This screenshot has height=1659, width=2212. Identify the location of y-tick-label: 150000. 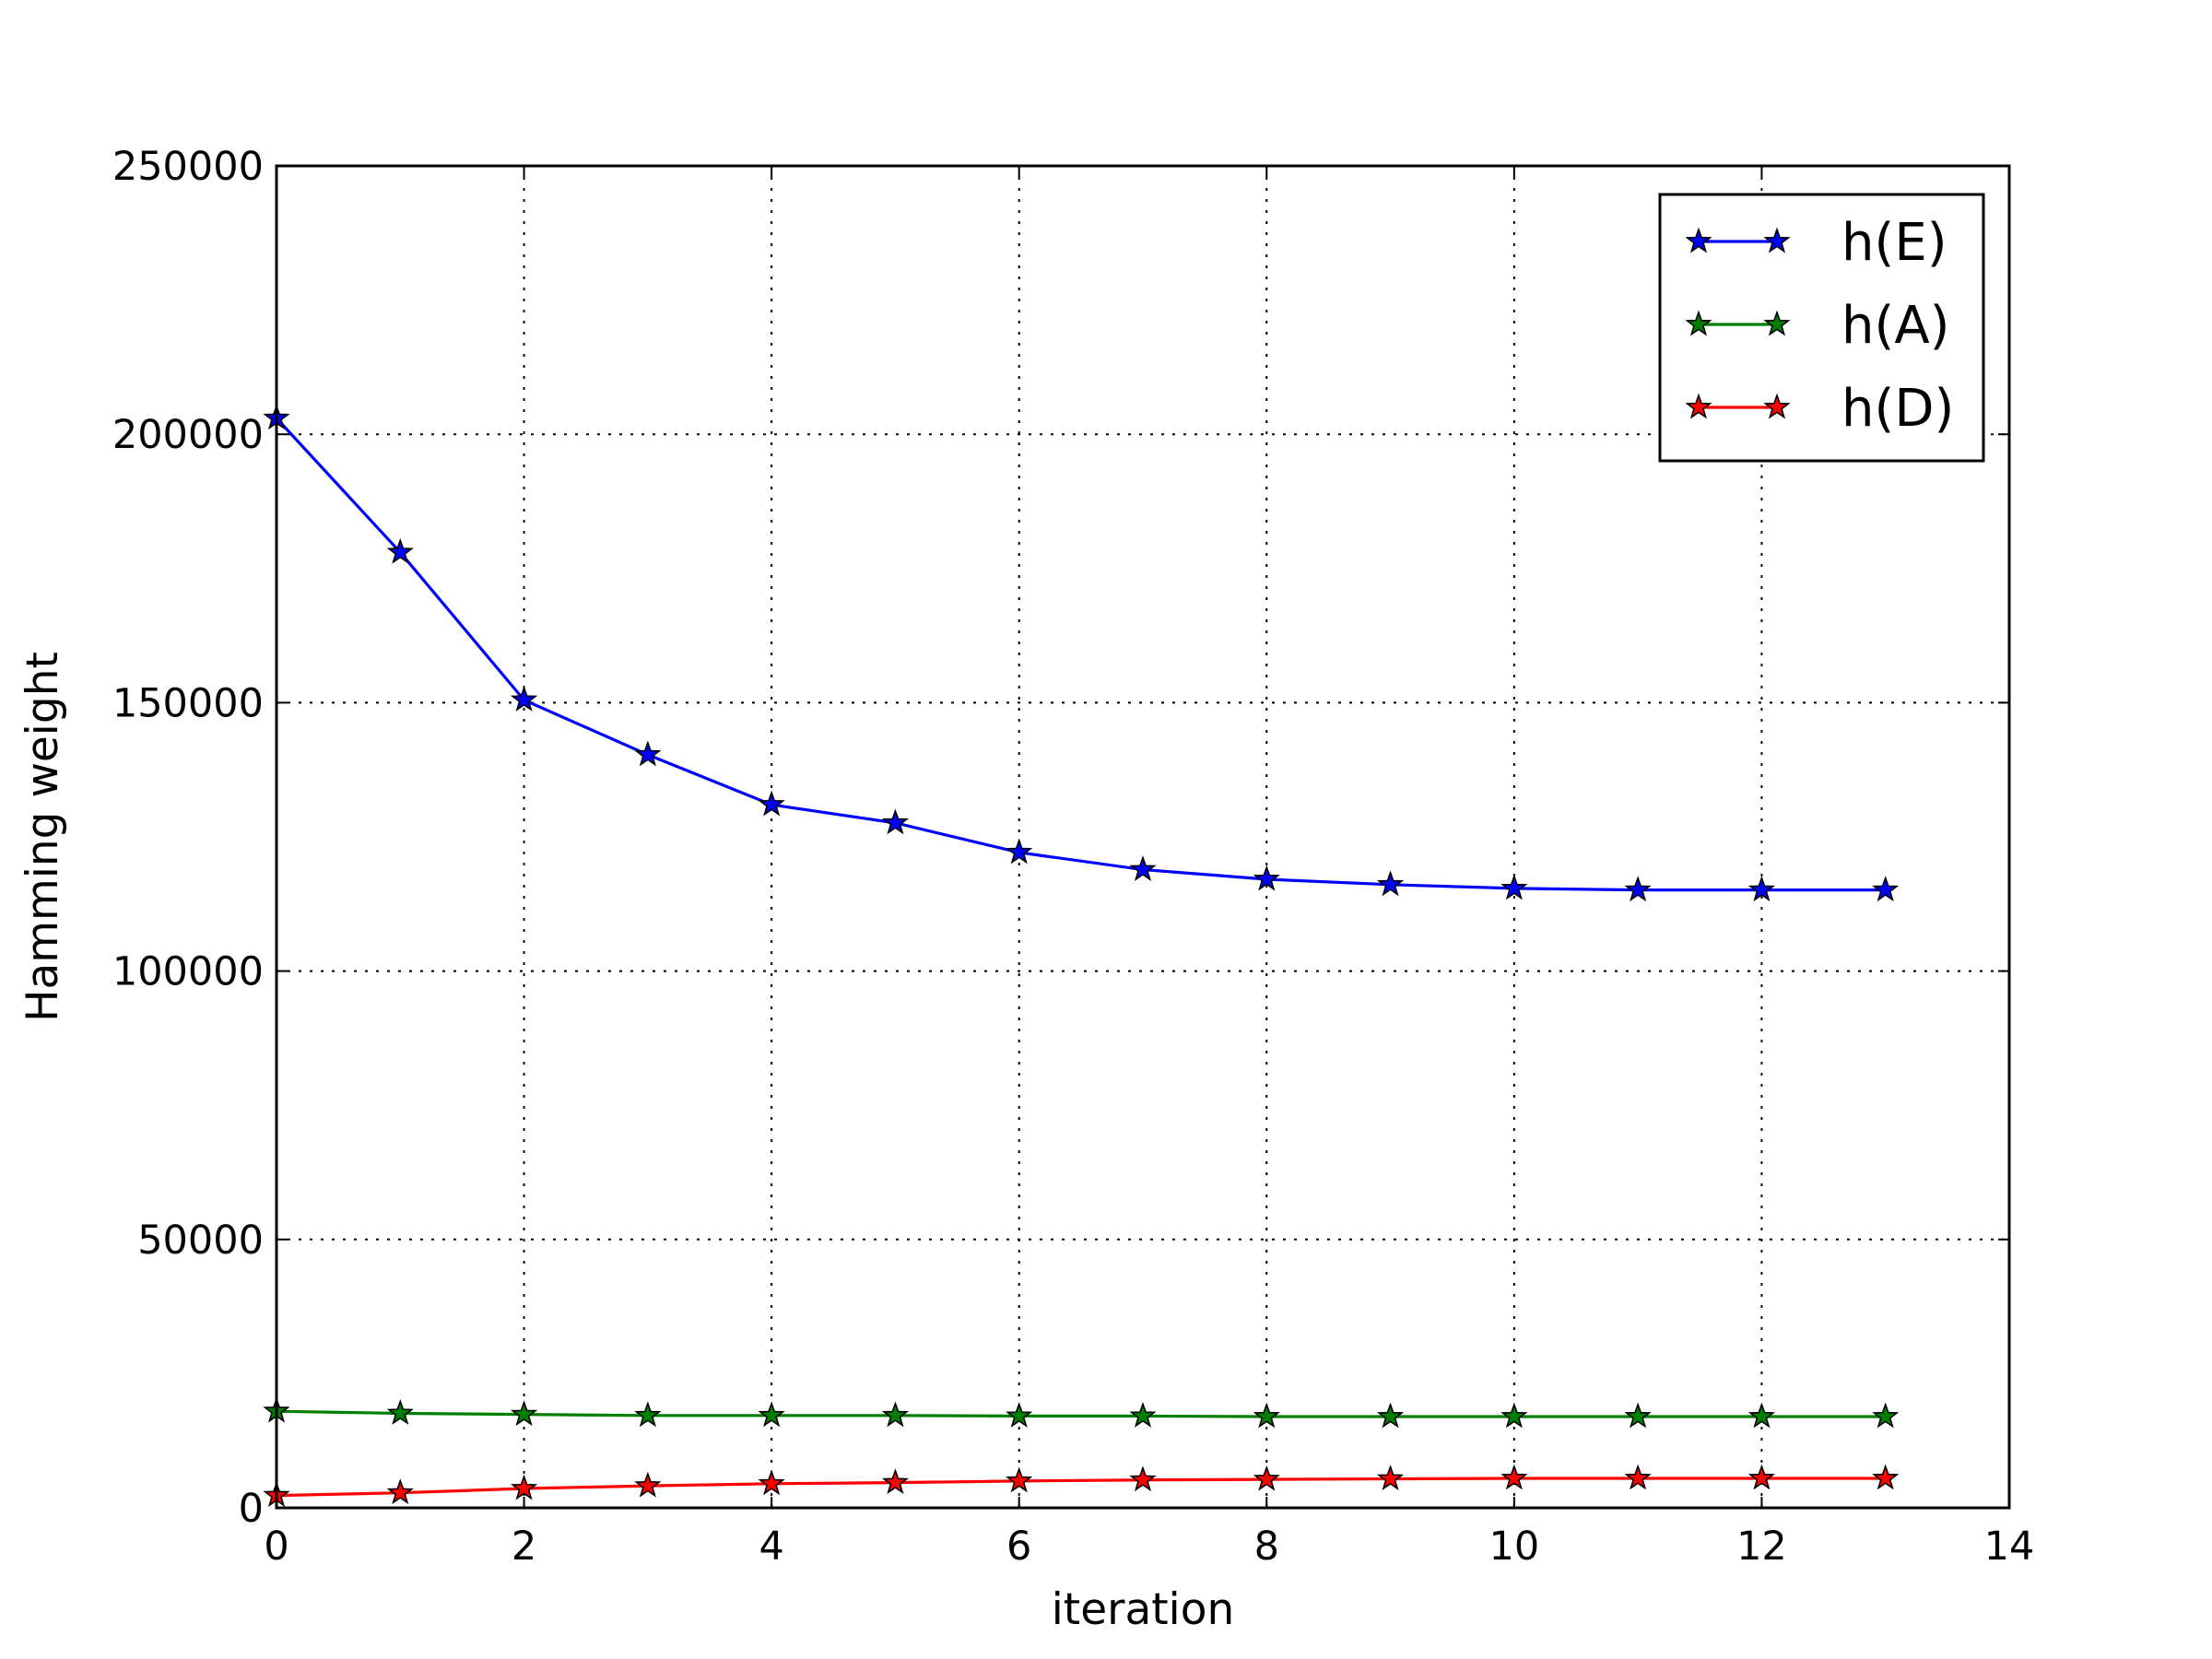
(188, 703).